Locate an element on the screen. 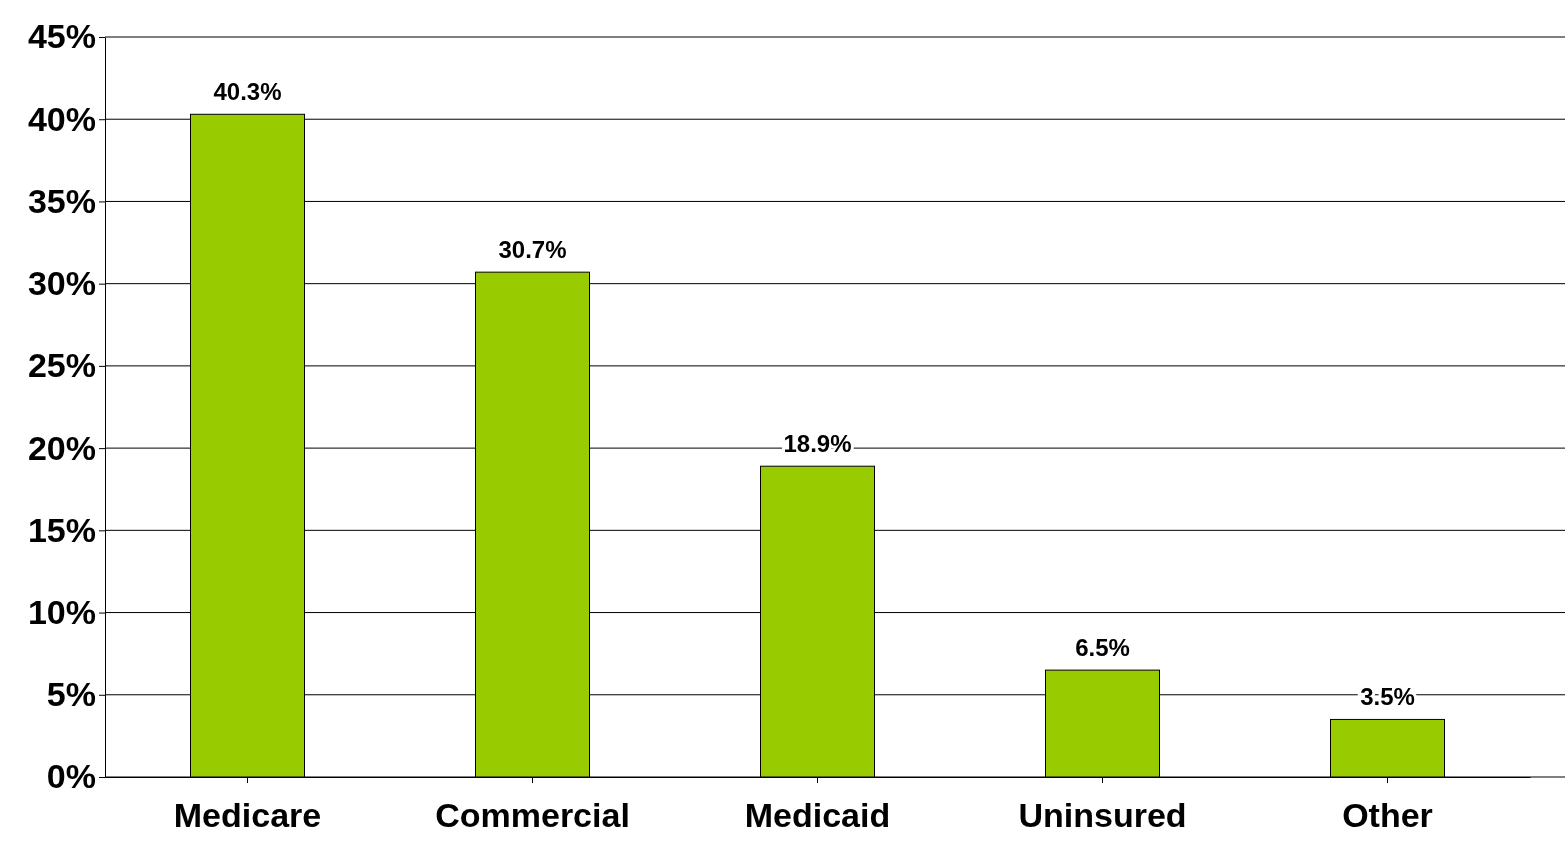 Image resolution: width=1567 pixels, height=842 pixels. y-tick-label: 35% is located at coordinates (61, 200).